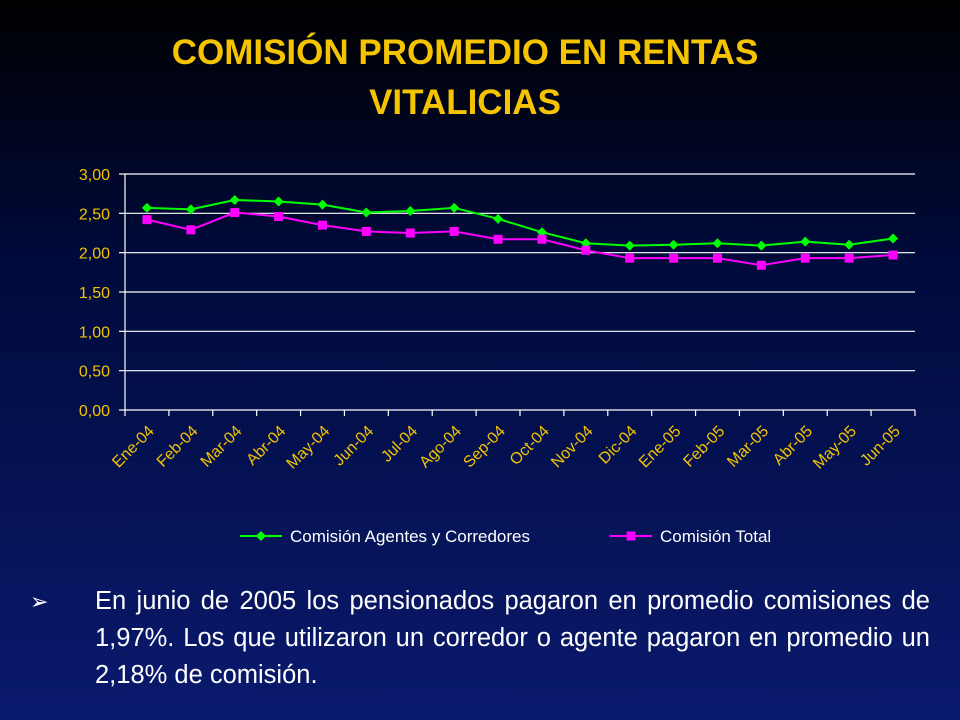 Image resolution: width=960 pixels, height=720 pixels. I want to click on title-line-1: COMISIÓN PROMEDIO EN RENTAS, so click(465, 52).